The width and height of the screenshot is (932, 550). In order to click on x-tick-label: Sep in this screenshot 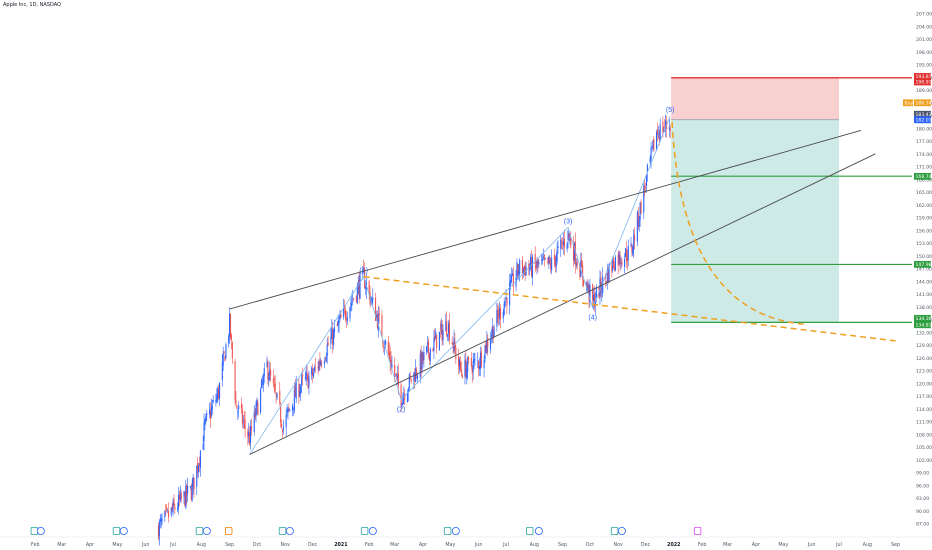, I will do `click(895, 545)`.